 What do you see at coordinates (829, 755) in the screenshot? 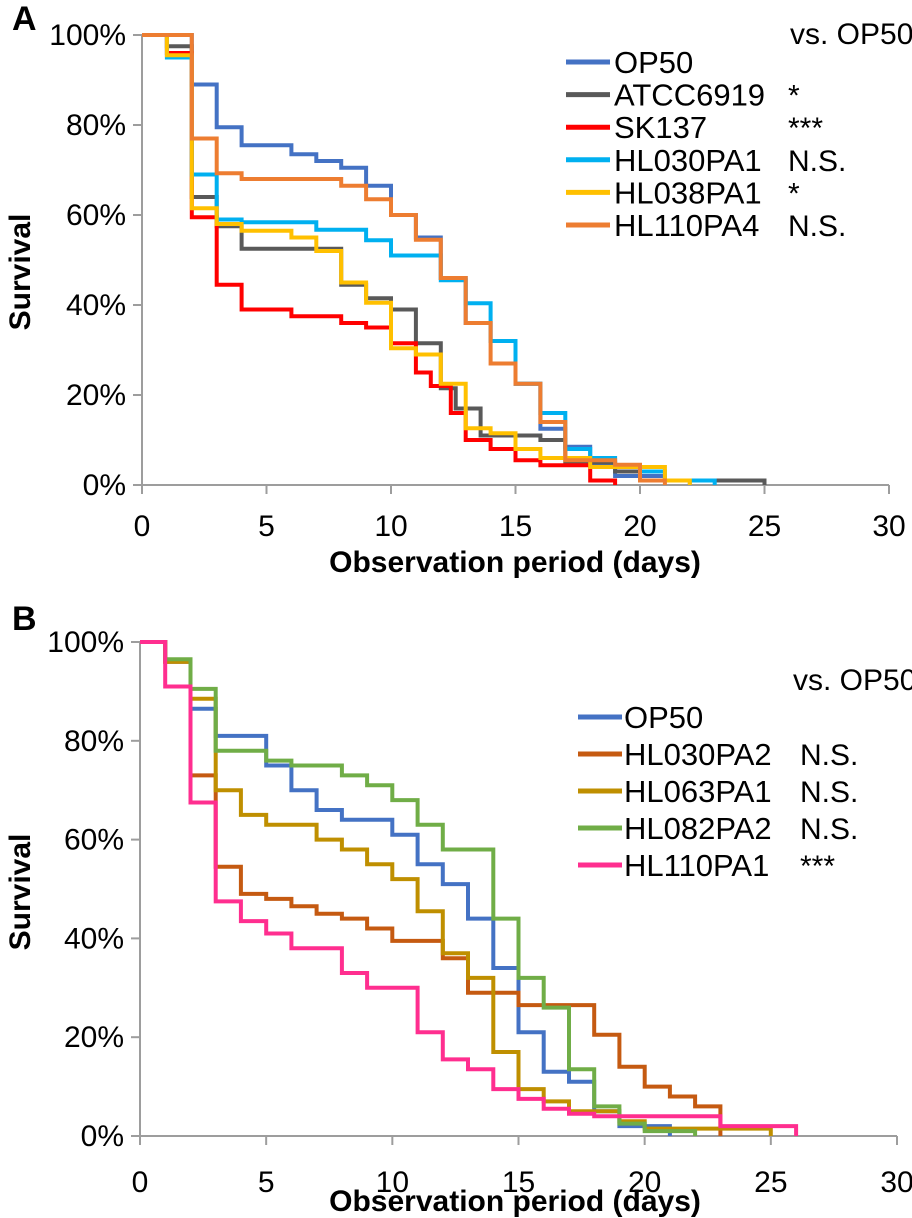
I see `legend-significance-HL030PA2: N.S.` at bounding box center [829, 755].